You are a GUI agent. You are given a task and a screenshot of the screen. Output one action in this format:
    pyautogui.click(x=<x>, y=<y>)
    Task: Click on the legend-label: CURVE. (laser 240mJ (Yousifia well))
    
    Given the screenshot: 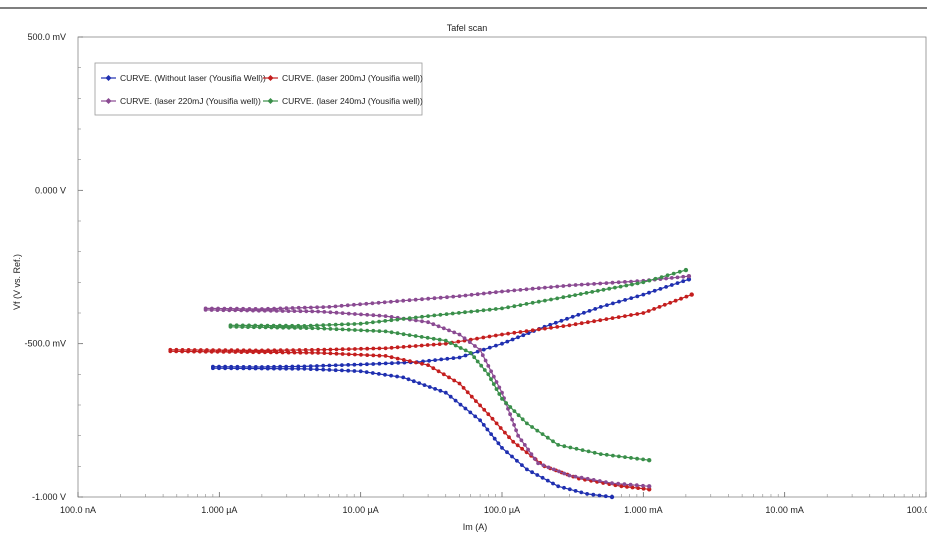 What is the action you would take?
    pyautogui.click(x=352, y=101)
    